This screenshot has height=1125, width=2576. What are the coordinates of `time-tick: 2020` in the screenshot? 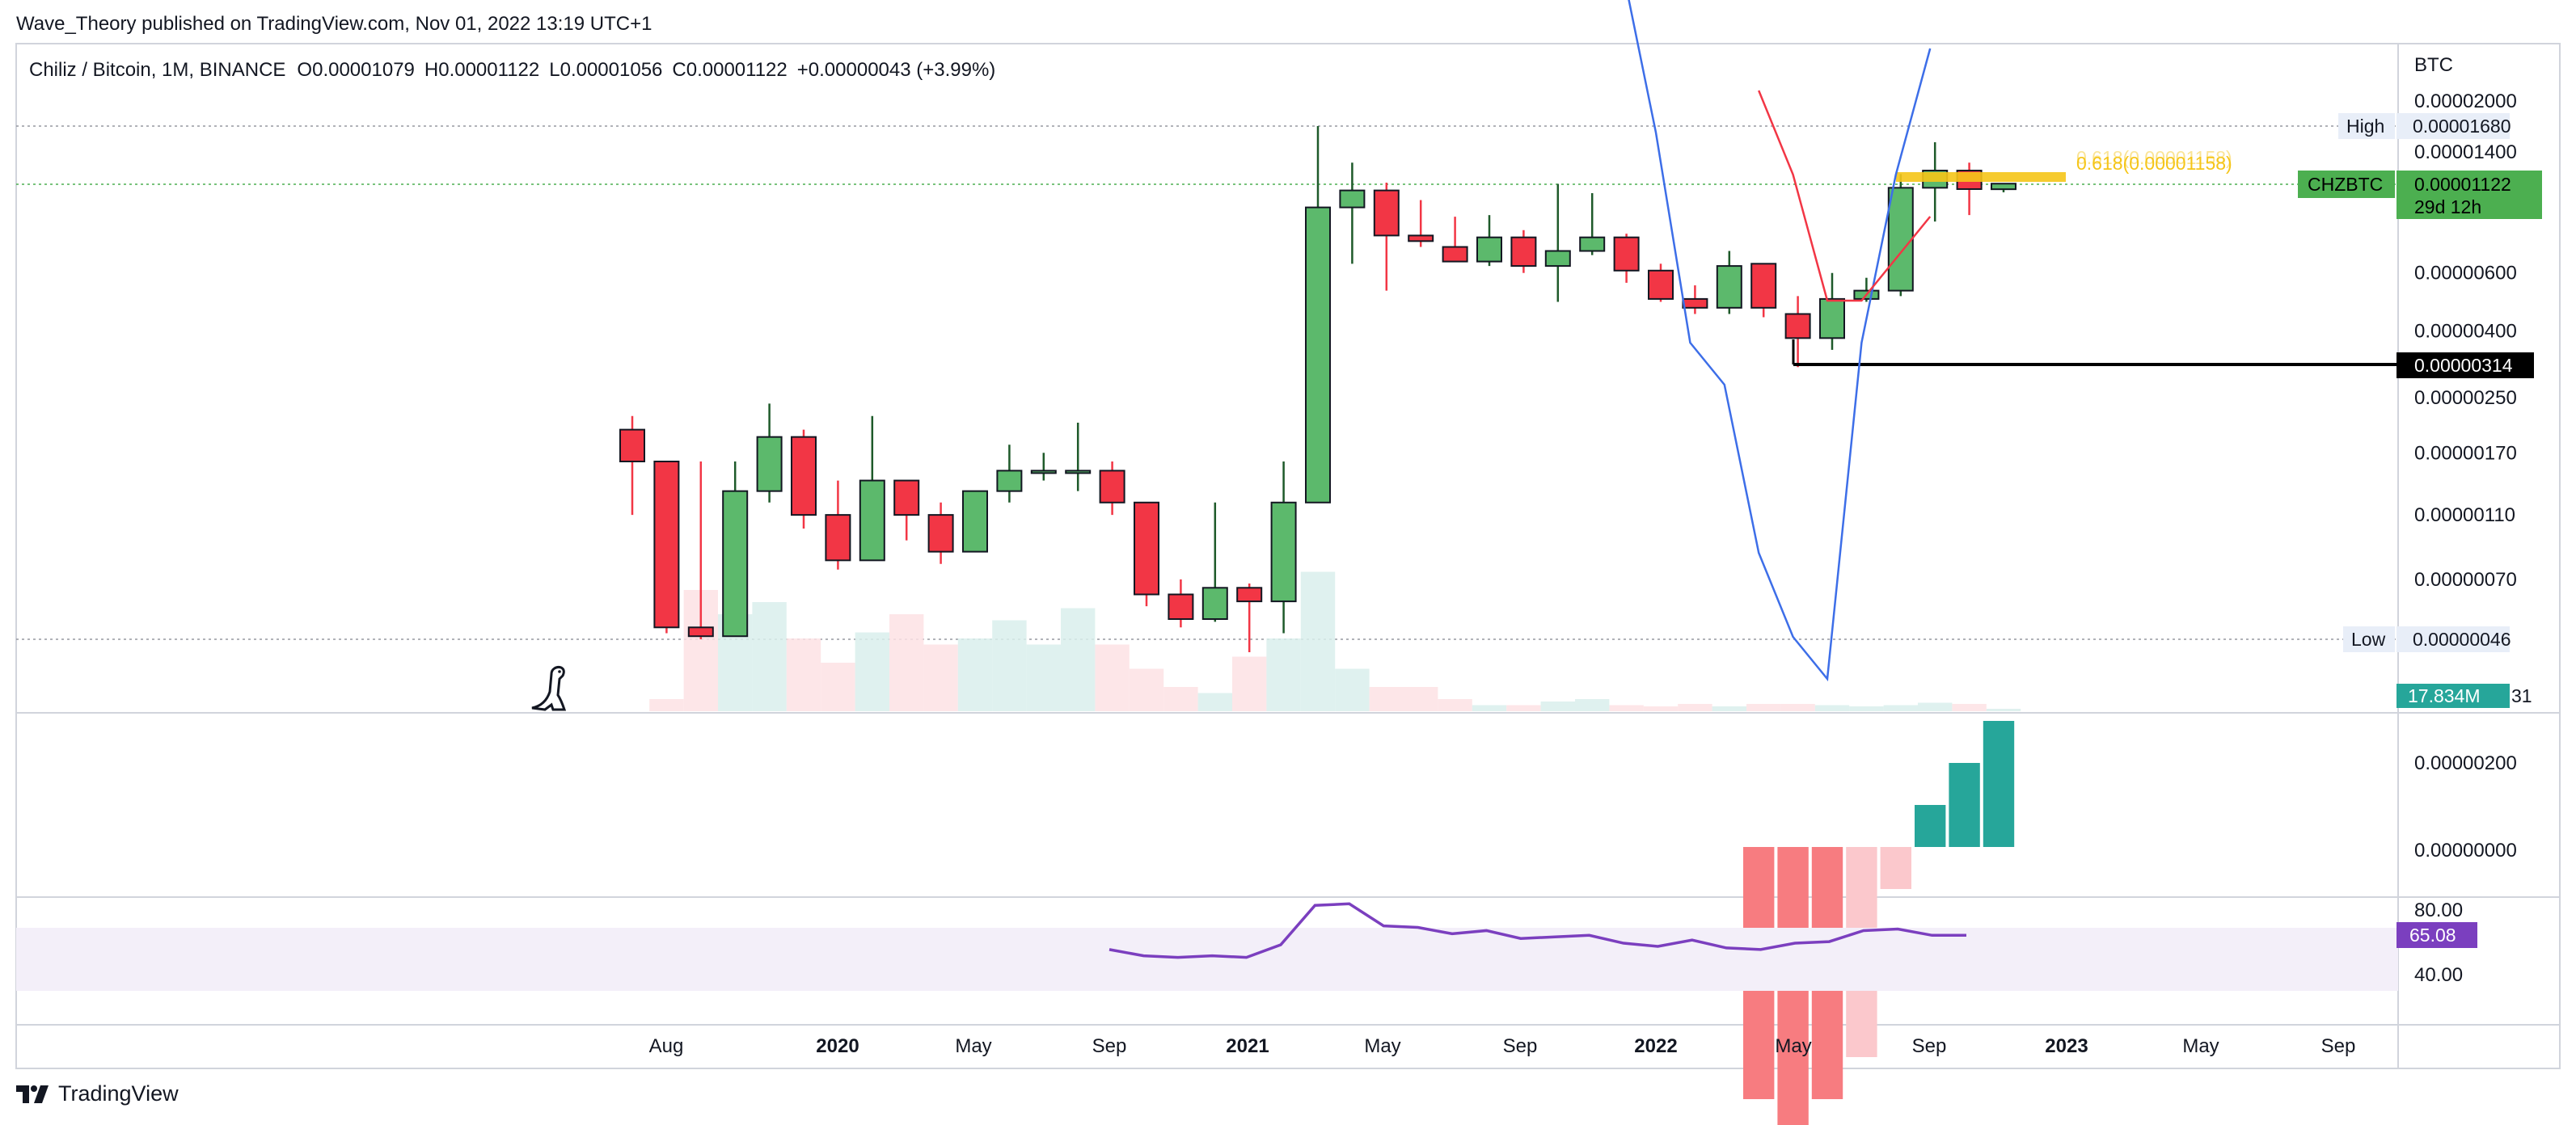 It's located at (837, 1046).